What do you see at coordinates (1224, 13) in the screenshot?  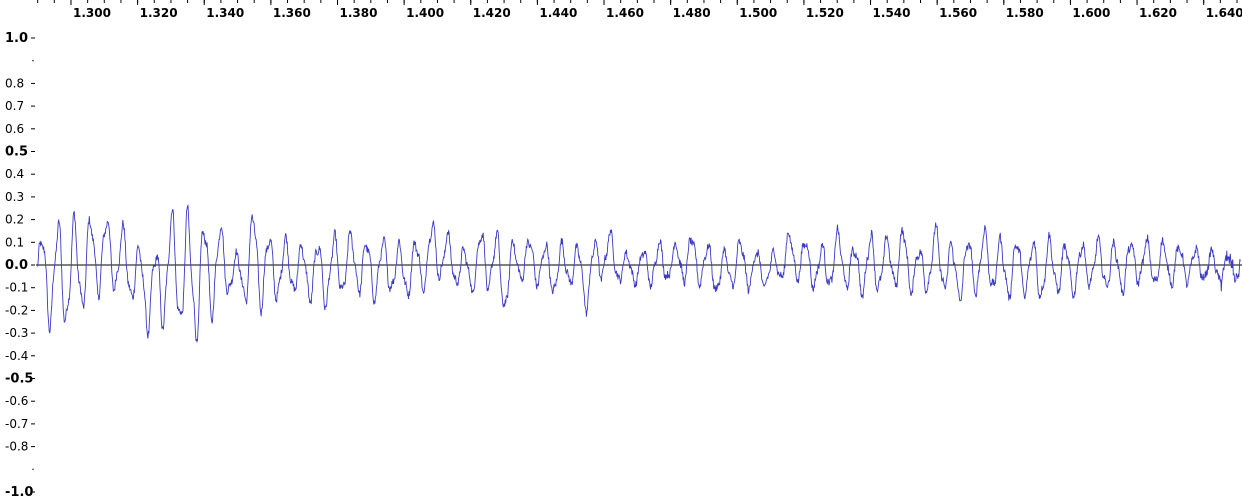 I see `time-ruler-label: 1.640` at bounding box center [1224, 13].